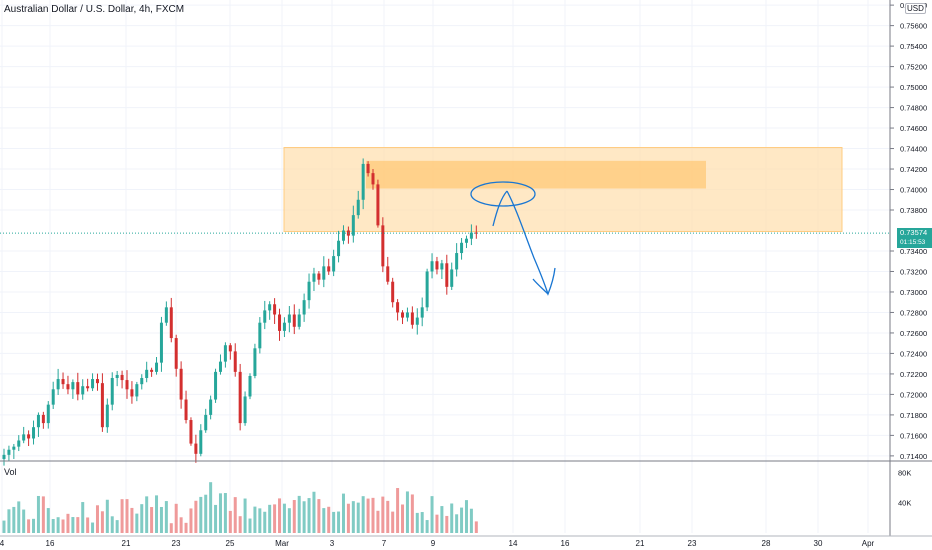 The width and height of the screenshot is (932, 550). I want to click on volume-tick-label: 40K, so click(904, 503).